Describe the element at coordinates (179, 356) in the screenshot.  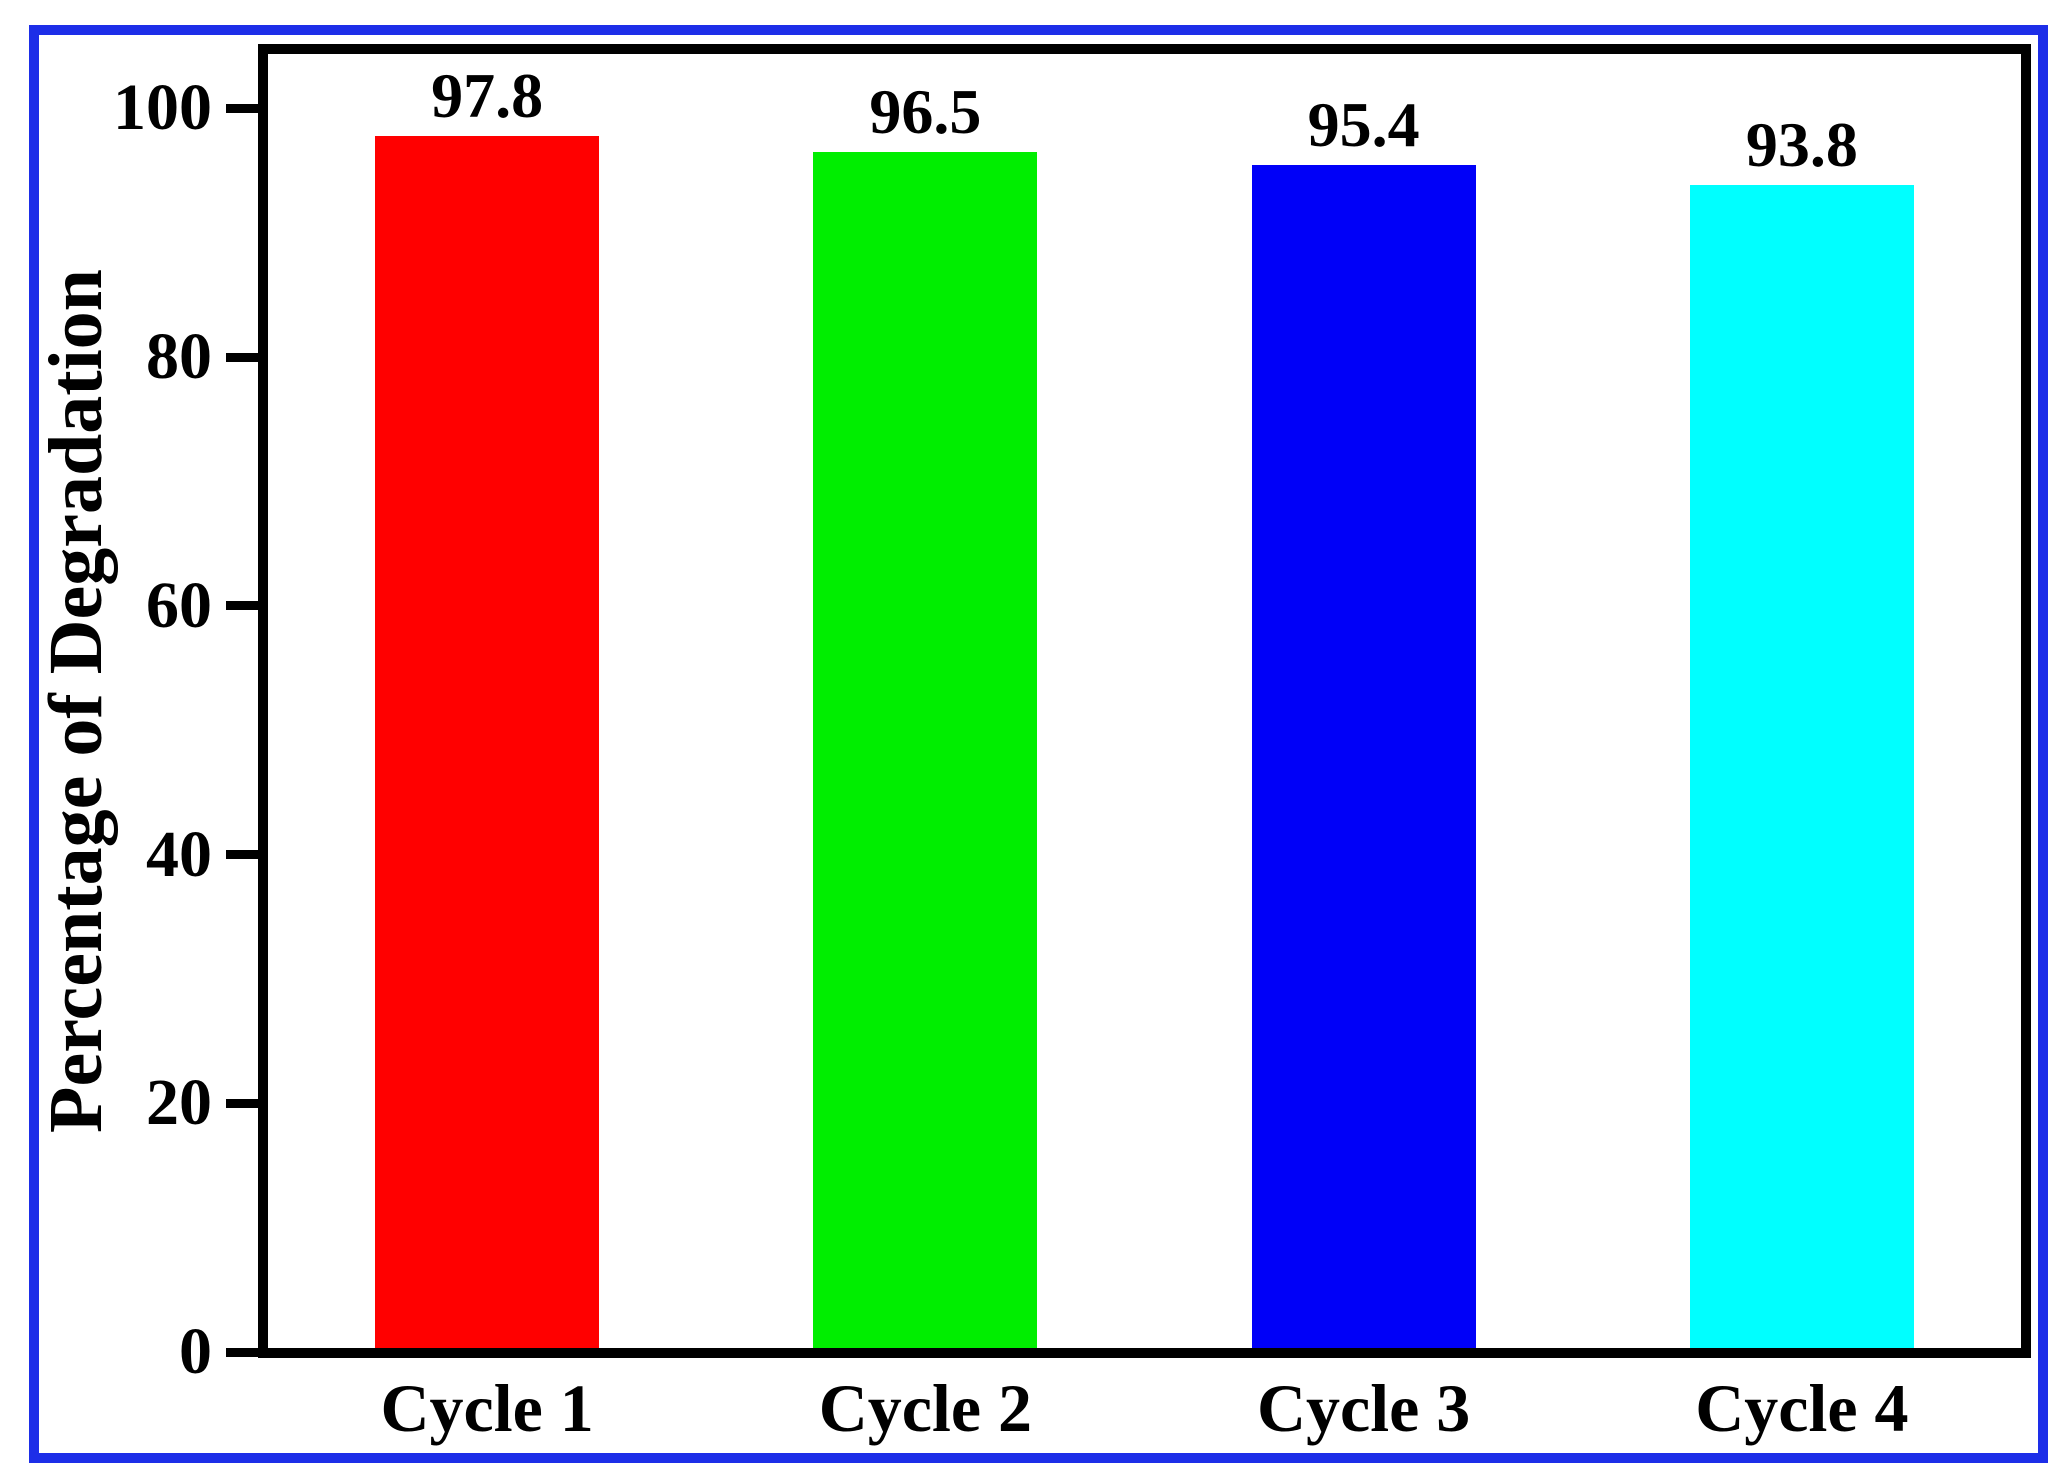
I see `y-tick-label: 80` at that location.